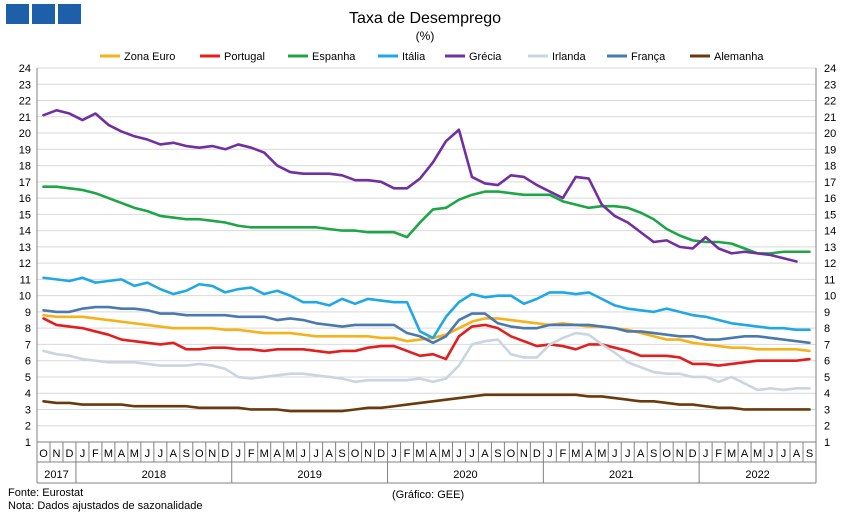 This screenshot has height=519, width=851. What do you see at coordinates (827, 410) in the screenshot?
I see `y-tick-label-right: 3` at bounding box center [827, 410].